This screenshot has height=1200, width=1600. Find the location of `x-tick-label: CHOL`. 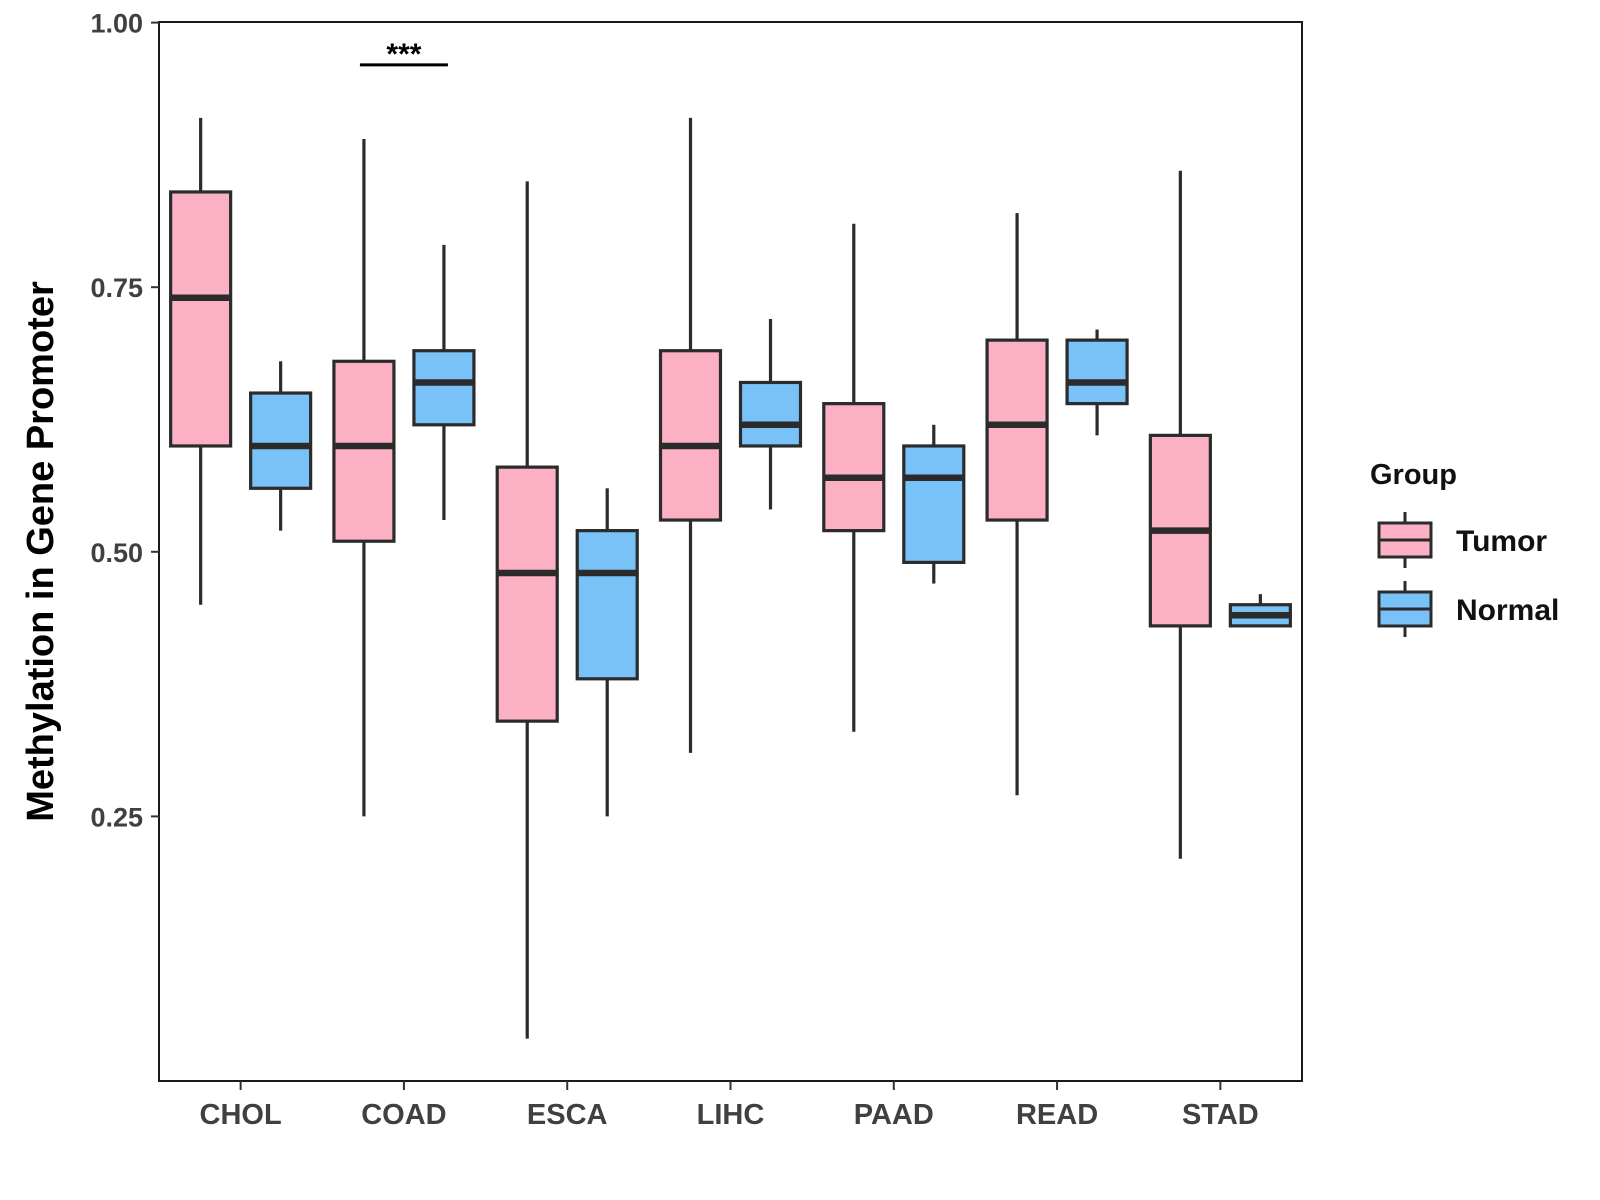

x-tick-label: CHOL is located at coordinates (241, 1115).